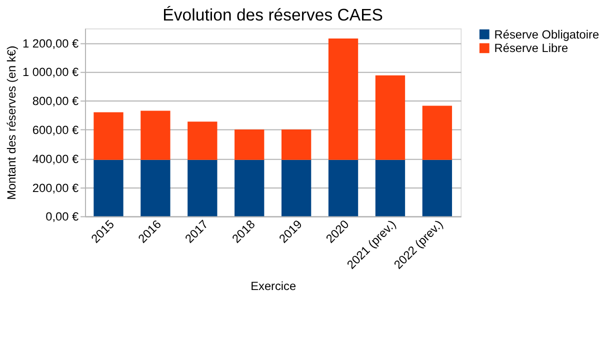  I want to click on legend-label: Réserve Obligatoire, so click(547, 34).